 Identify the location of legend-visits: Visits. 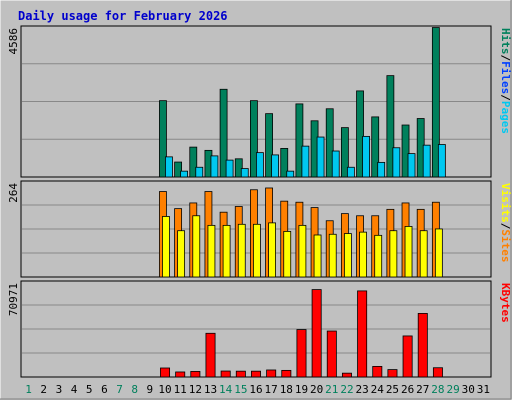
(505, 203).